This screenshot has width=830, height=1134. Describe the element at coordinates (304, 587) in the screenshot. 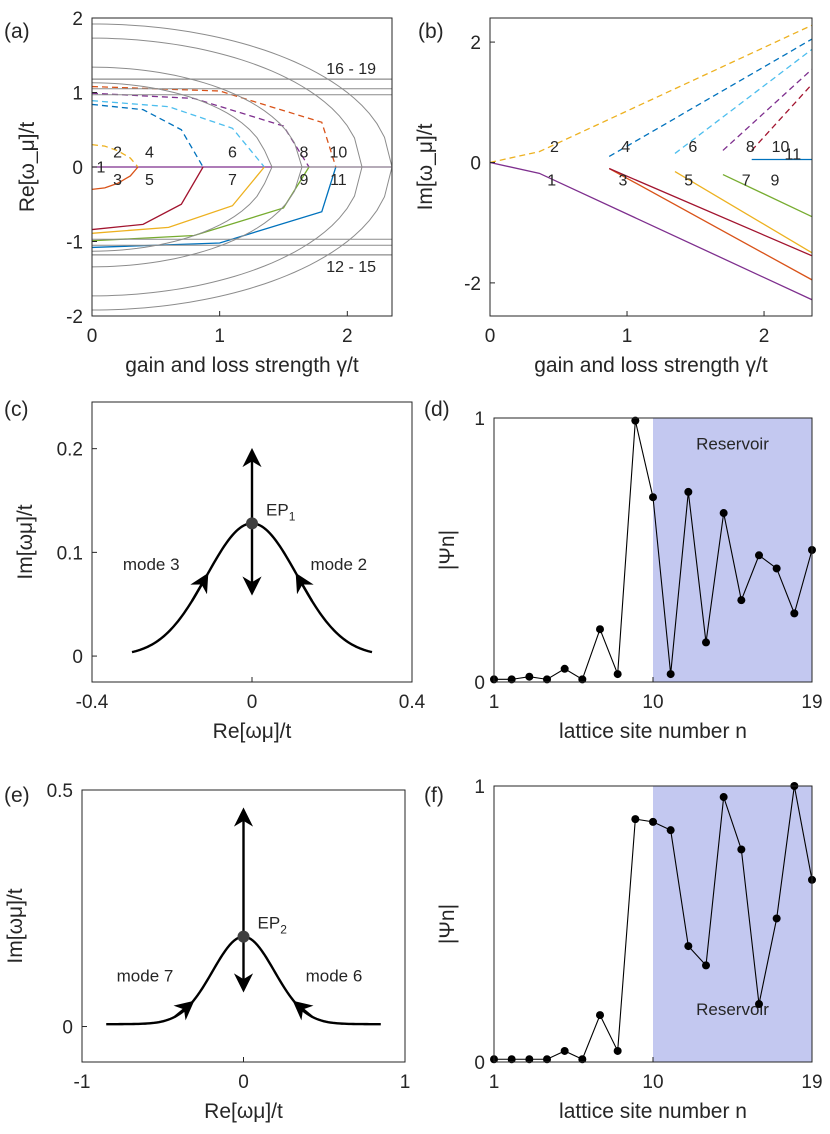

I see `mode-arrow` at that location.